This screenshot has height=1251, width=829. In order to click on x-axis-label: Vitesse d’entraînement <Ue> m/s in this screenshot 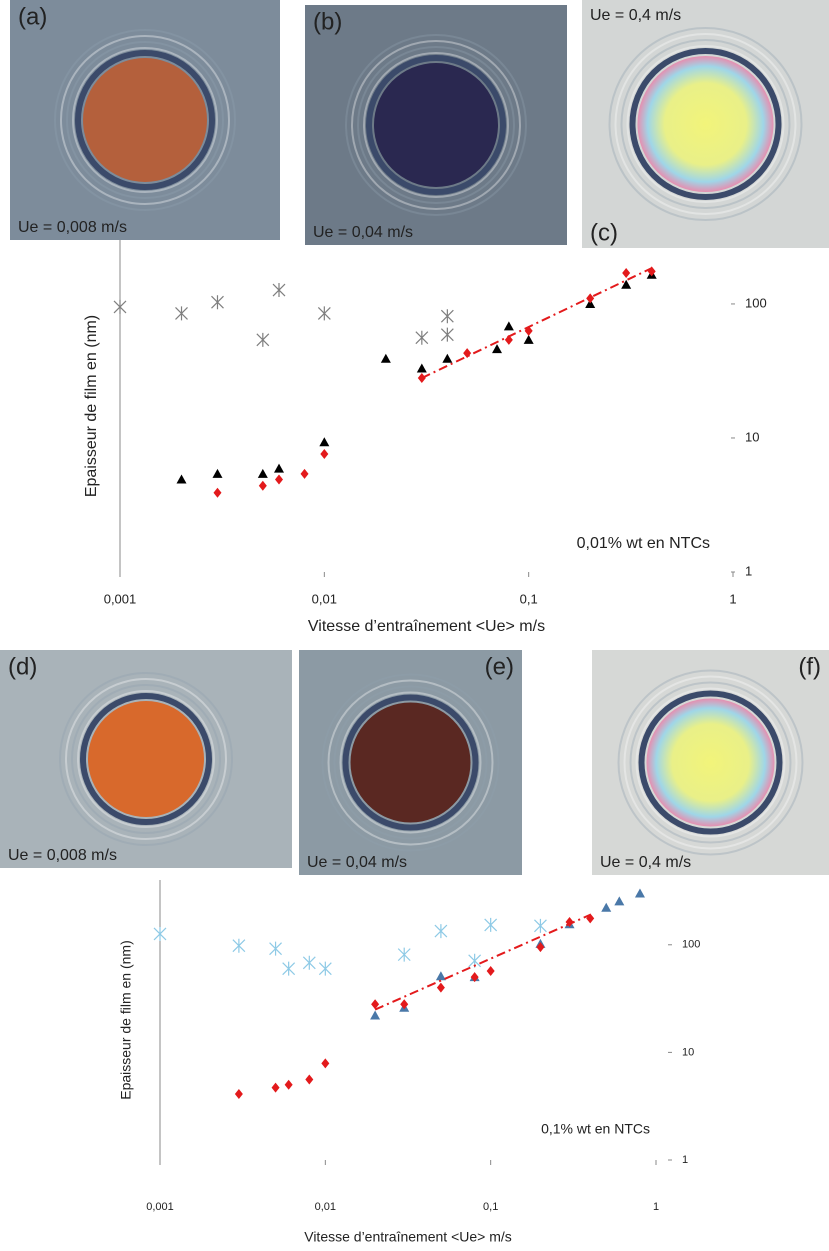, I will do `click(408, 1237)`.